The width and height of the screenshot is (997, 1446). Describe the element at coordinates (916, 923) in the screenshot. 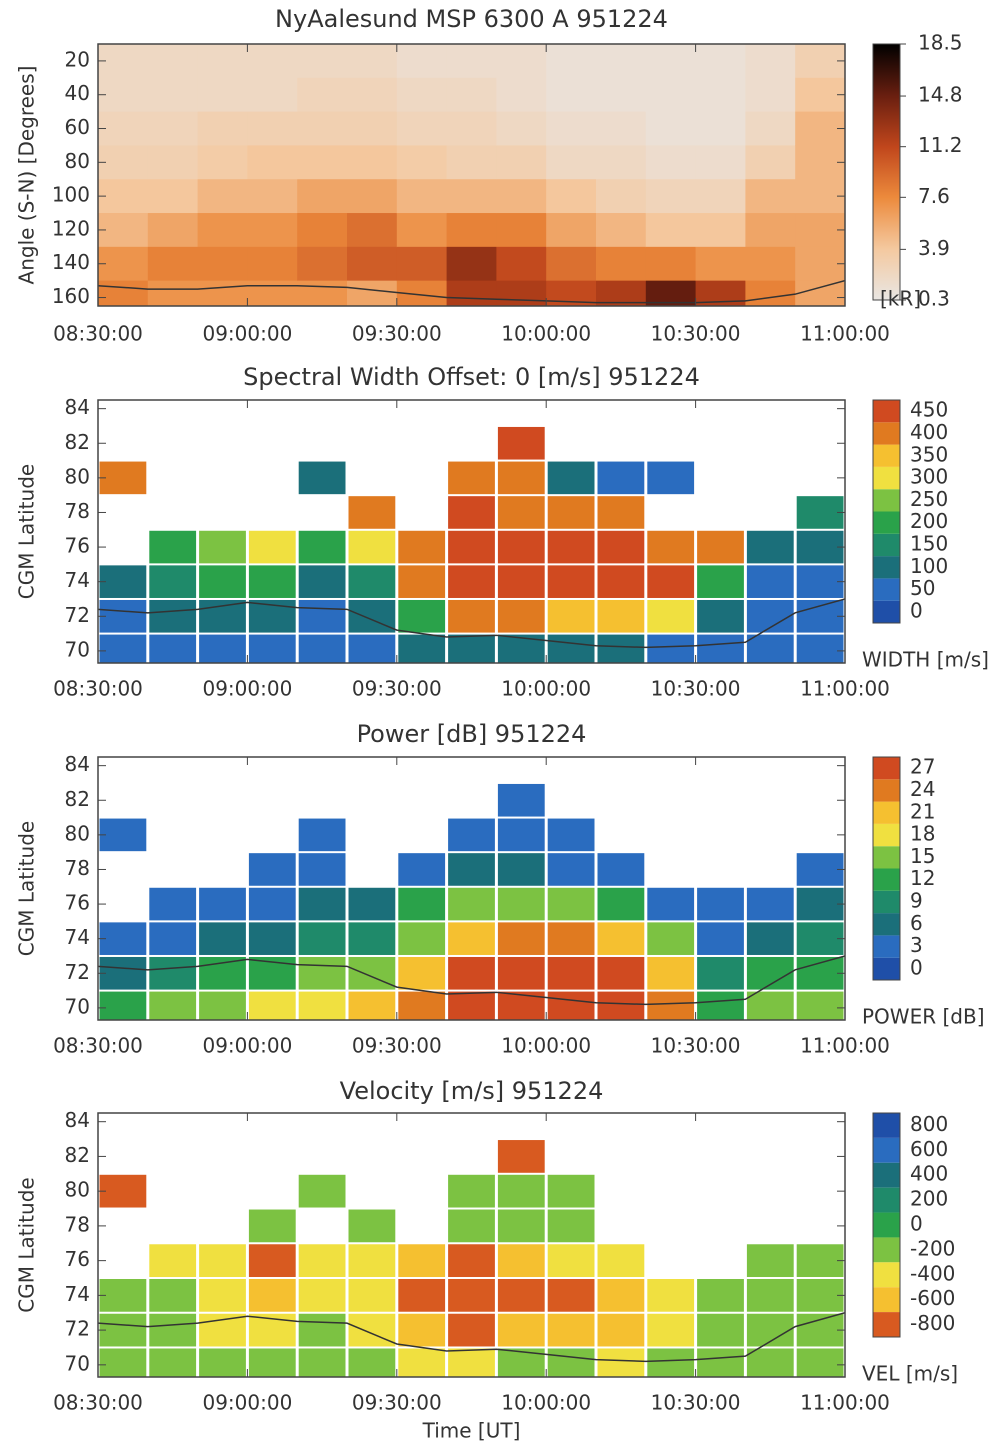

I see `colorbar-tick-label: 6` at that location.